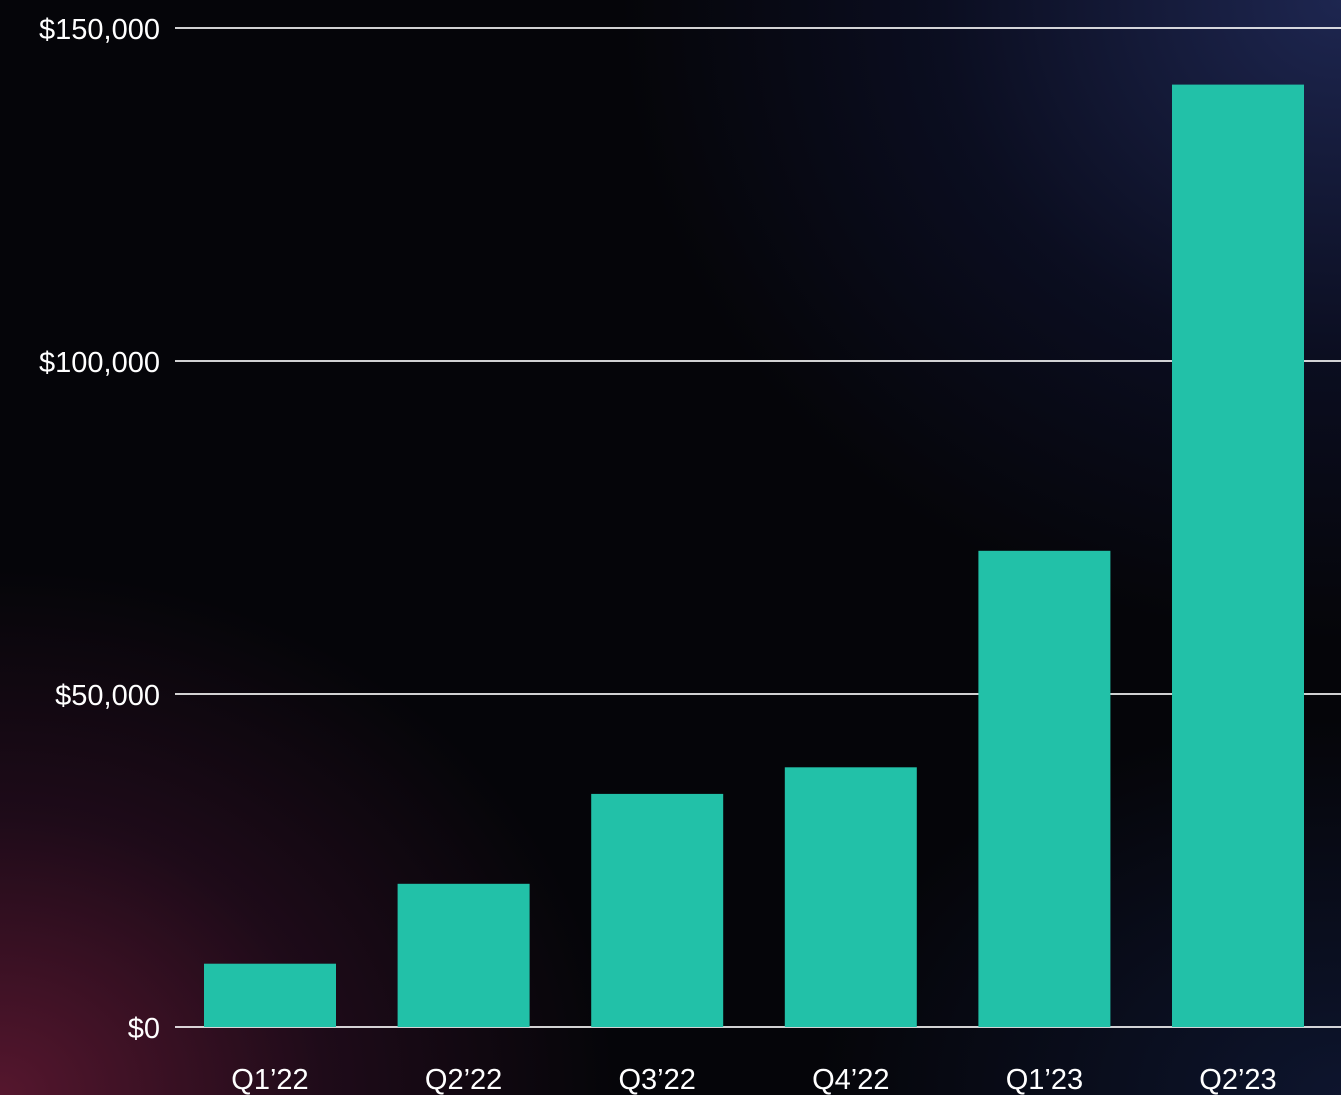  Describe the element at coordinates (144, 1029) in the screenshot. I see `y-tick-label-0: $0` at that location.